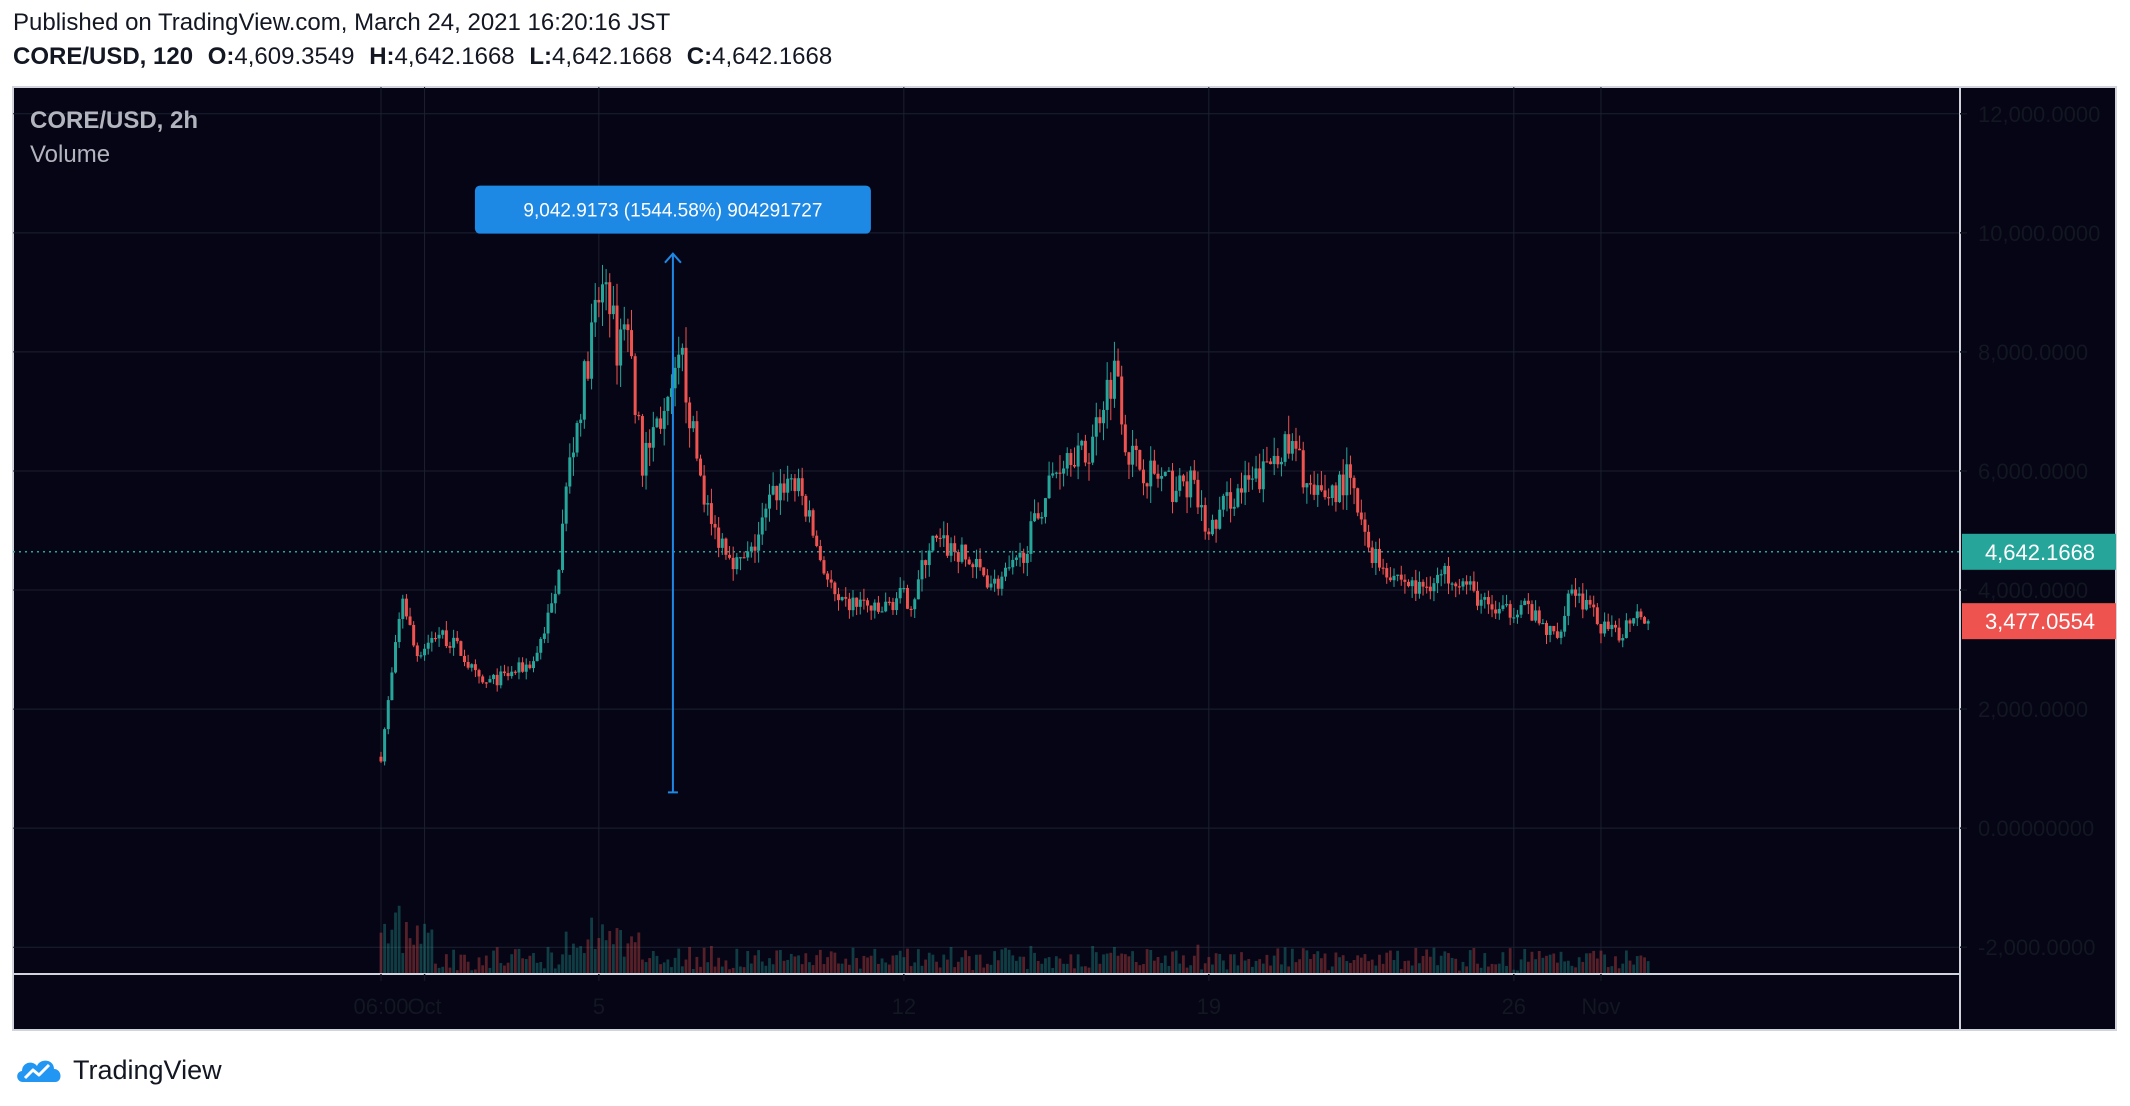 Image resolution: width=2130 pixels, height=1106 pixels. What do you see at coordinates (294, 56) in the screenshot?
I see `open-value: 4,609.3549` at bounding box center [294, 56].